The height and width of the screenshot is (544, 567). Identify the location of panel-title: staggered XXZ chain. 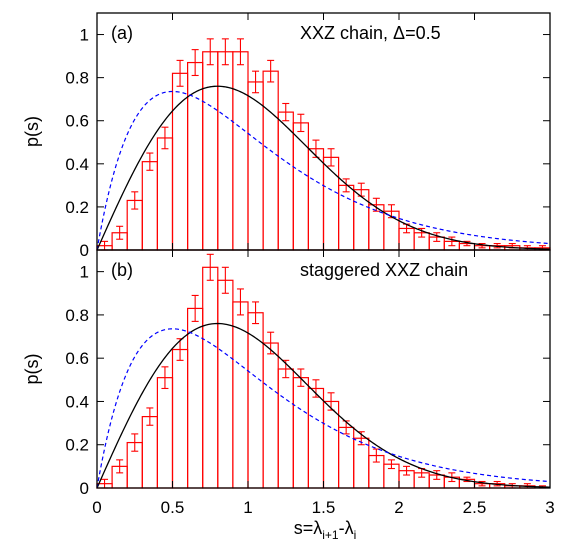
(384, 270).